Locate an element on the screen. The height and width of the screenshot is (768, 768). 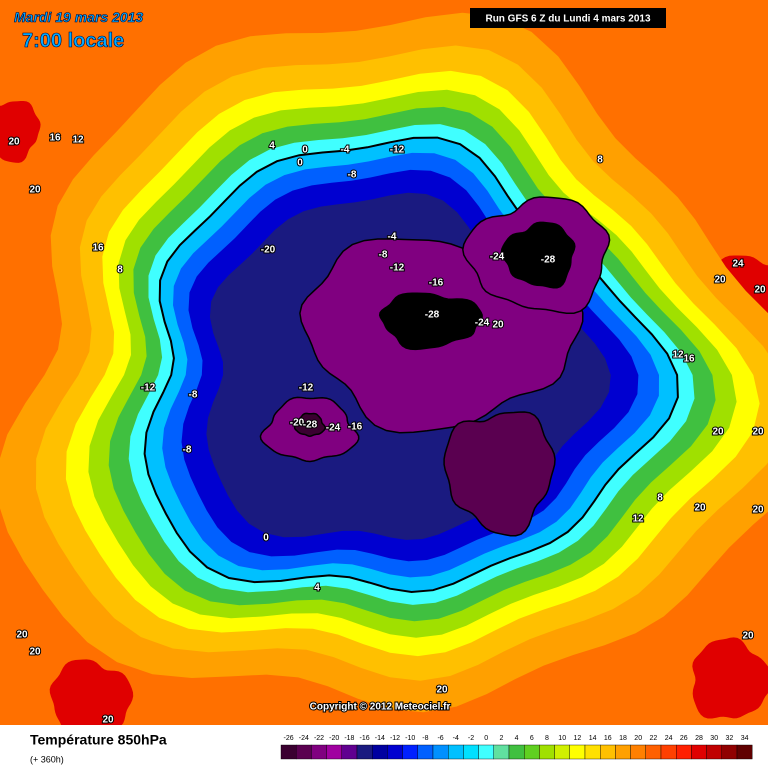
legend-tick-label: -8 is located at coordinates (425, 738).